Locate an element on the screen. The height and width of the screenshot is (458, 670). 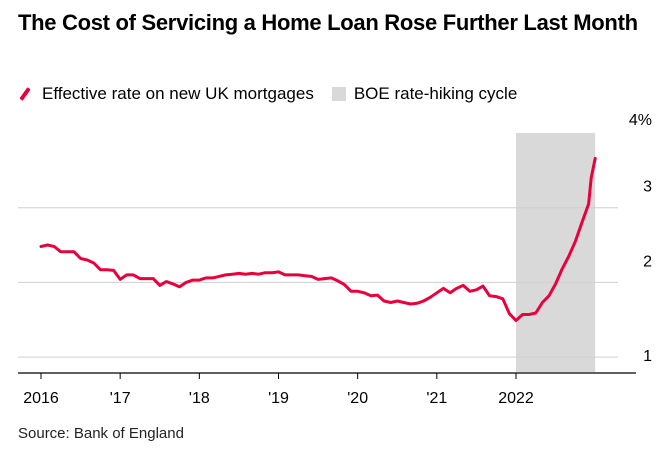
y-tick-label: 3 is located at coordinates (647, 187).